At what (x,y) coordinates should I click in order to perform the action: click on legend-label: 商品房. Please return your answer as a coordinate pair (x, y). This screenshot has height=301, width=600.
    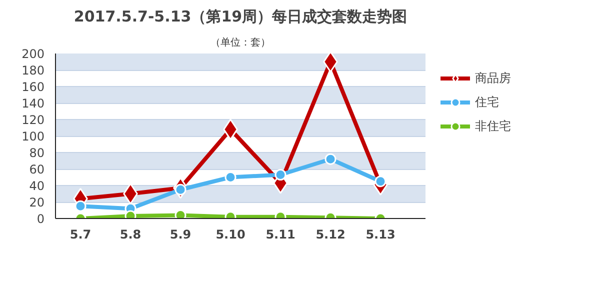
    Looking at the image, I should click on (493, 78).